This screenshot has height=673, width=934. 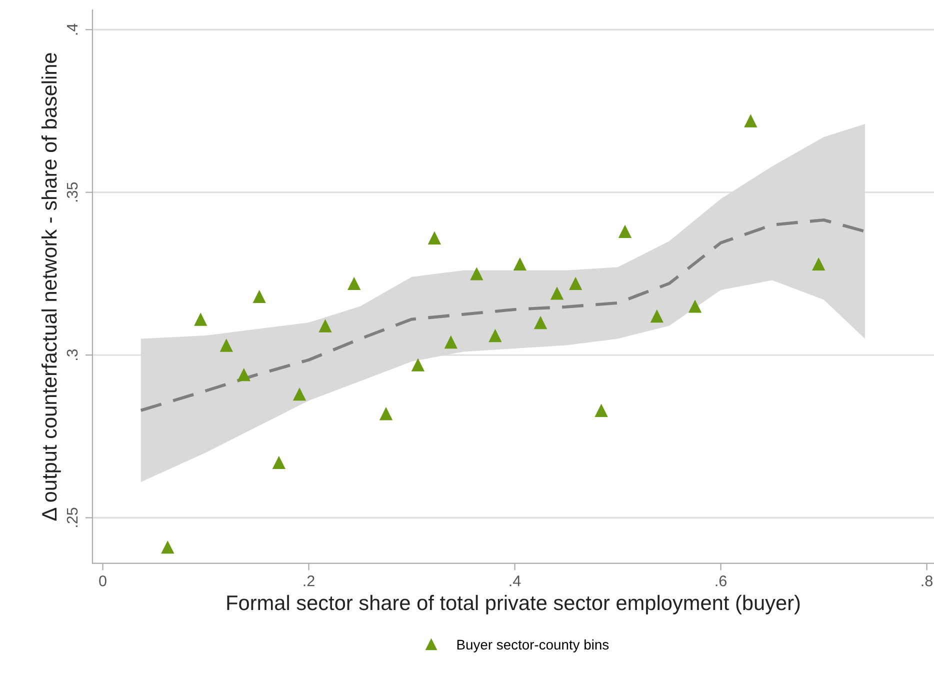 I want to click on legend-label: Buyer sector-county bins, so click(x=533, y=645).